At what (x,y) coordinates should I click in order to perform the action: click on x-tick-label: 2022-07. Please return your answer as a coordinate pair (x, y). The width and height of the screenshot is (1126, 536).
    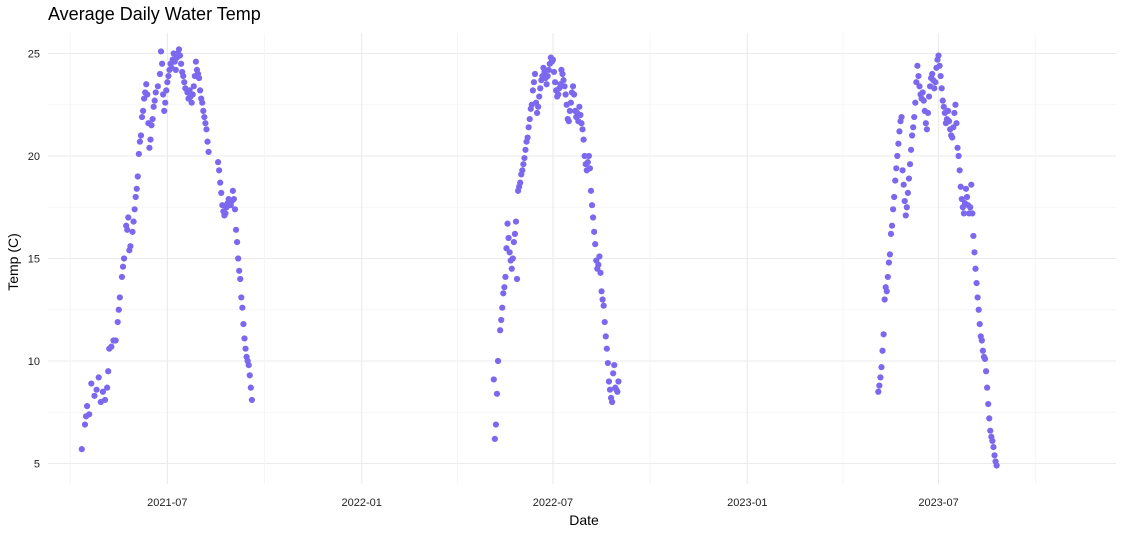
    Looking at the image, I should click on (553, 503).